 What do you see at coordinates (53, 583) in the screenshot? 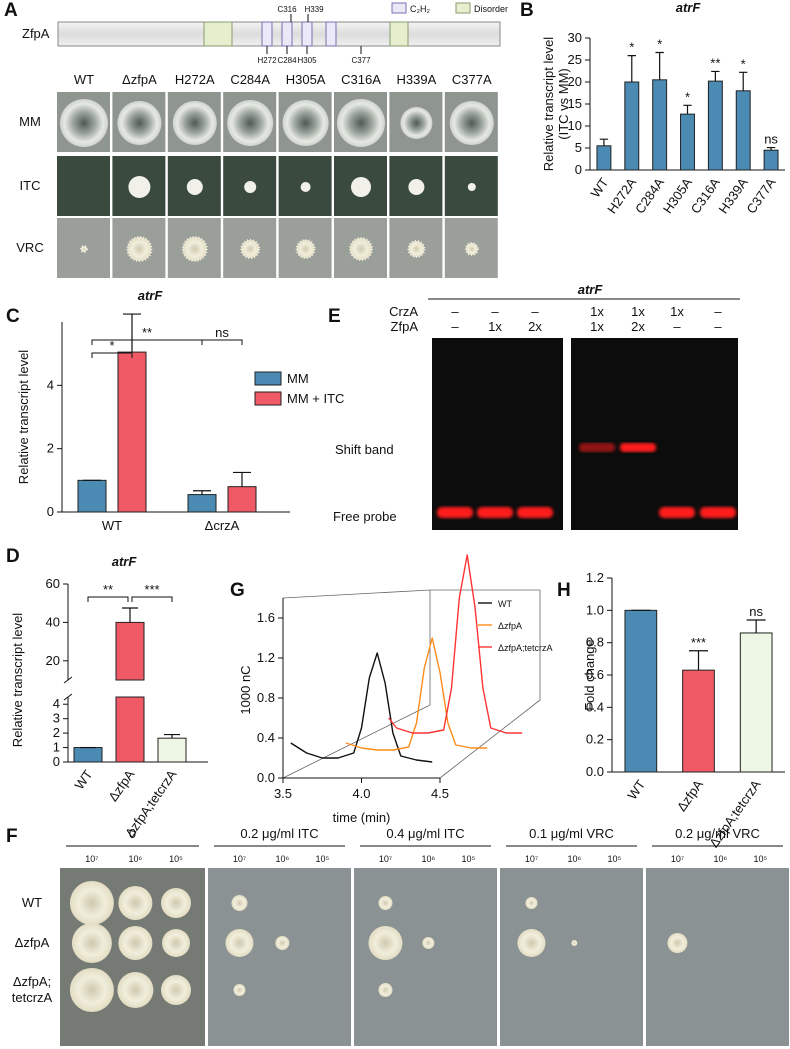
I see `y-tick-label: 60` at bounding box center [53, 583].